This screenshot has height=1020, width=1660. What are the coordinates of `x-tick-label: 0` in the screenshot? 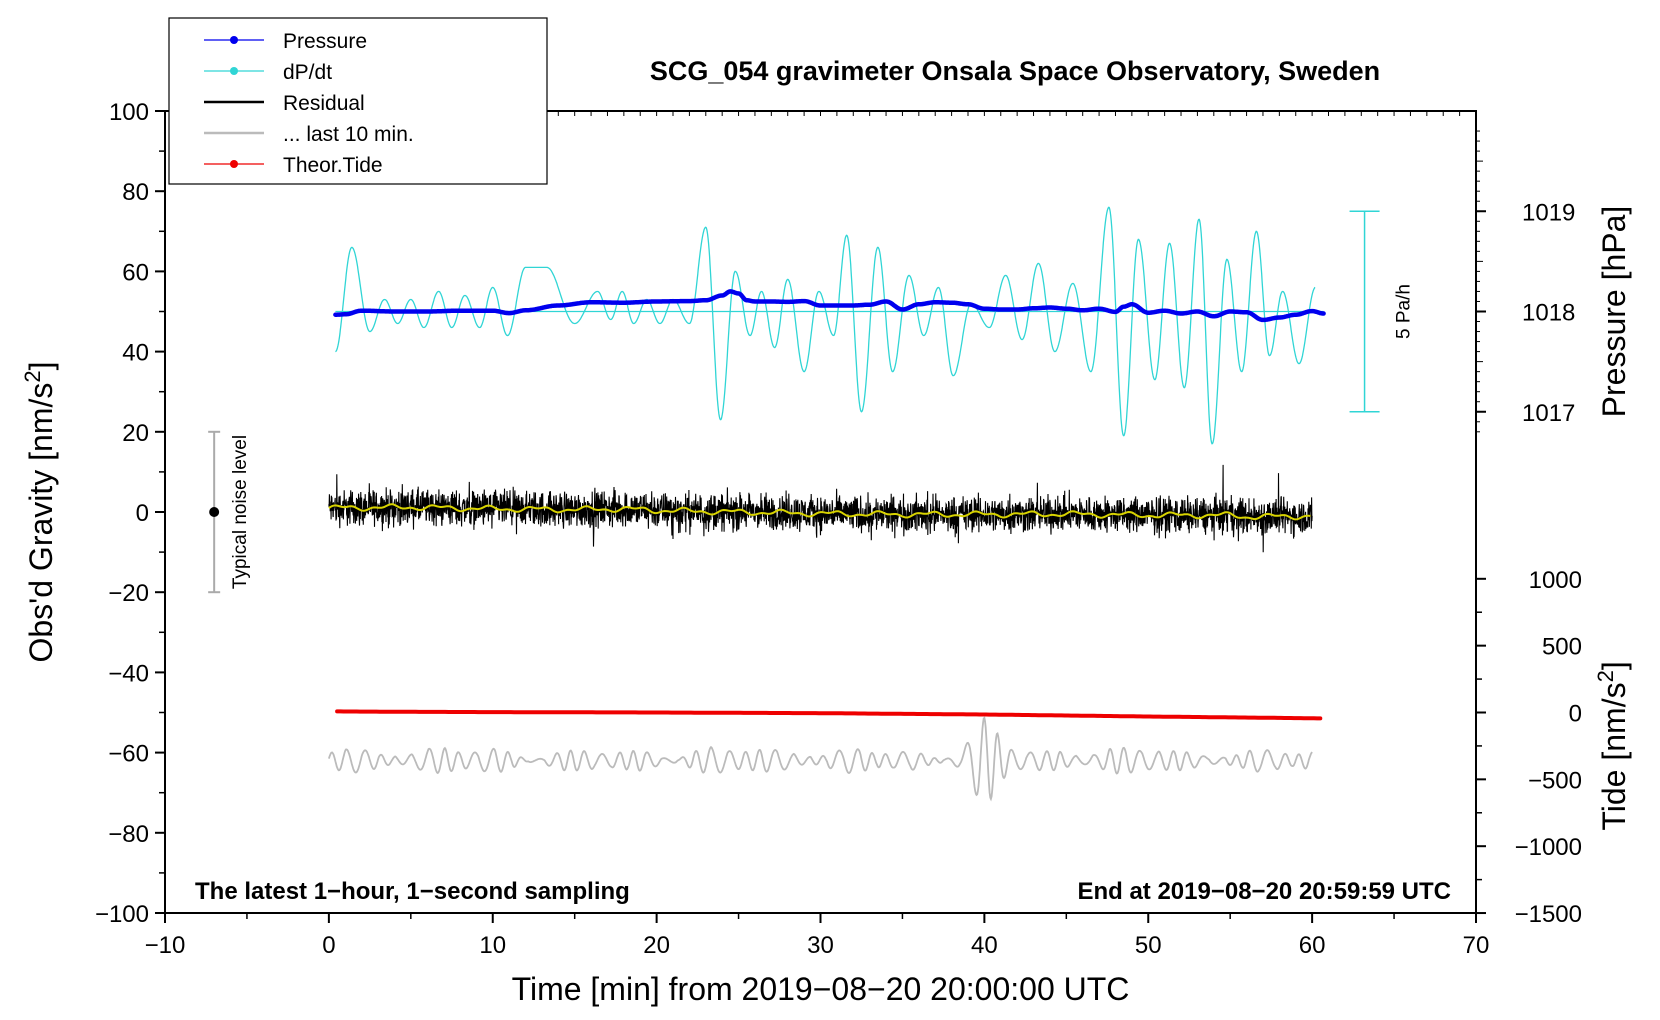 It's located at (328, 945).